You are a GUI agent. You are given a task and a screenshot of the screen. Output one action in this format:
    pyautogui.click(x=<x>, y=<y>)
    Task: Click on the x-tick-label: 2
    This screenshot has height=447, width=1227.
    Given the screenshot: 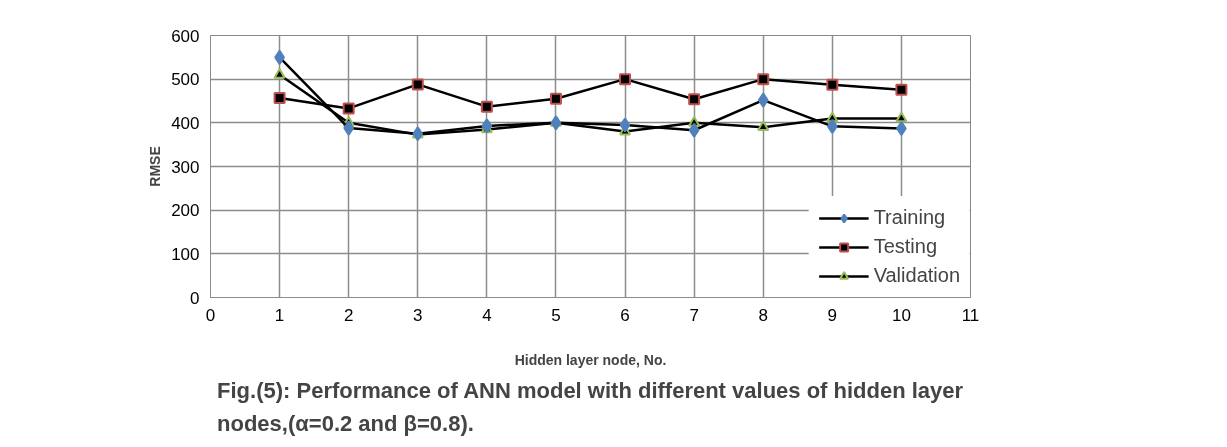 What is the action you would take?
    pyautogui.click(x=348, y=315)
    